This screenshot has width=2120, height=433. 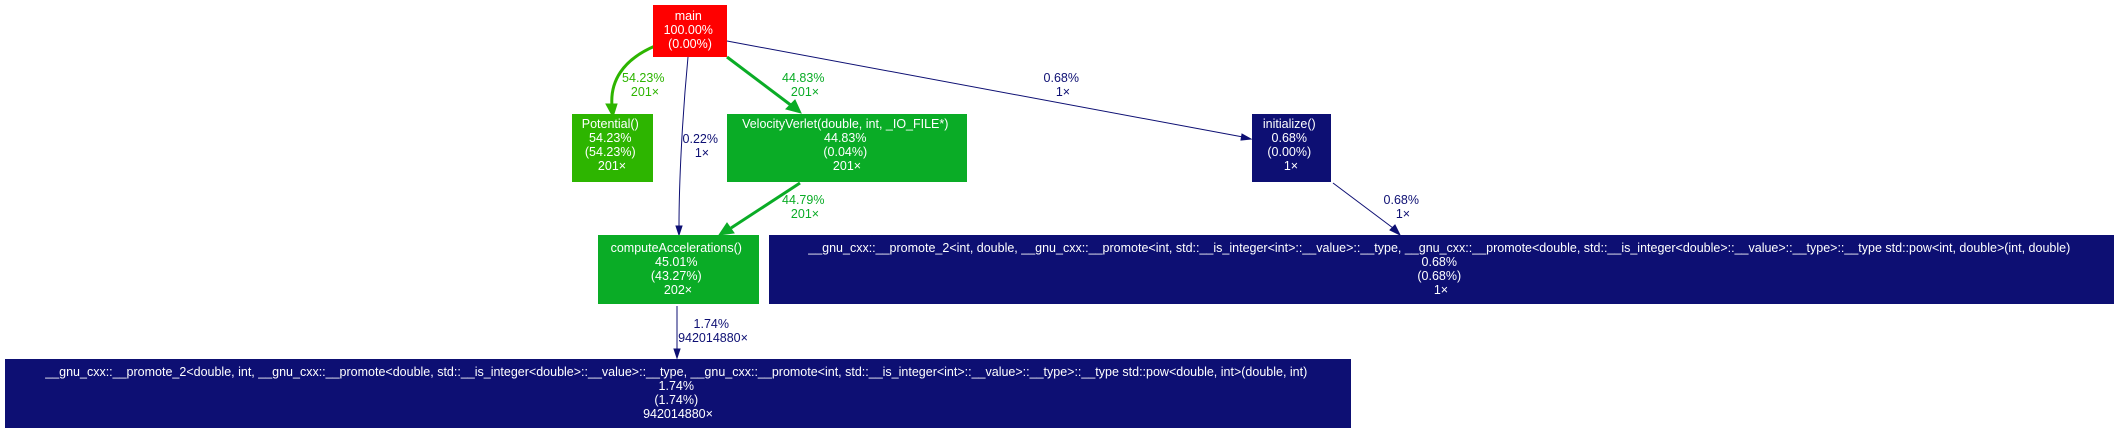 I want to click on edge-initialize-pow-arrow, so click(x=1395, y=230).